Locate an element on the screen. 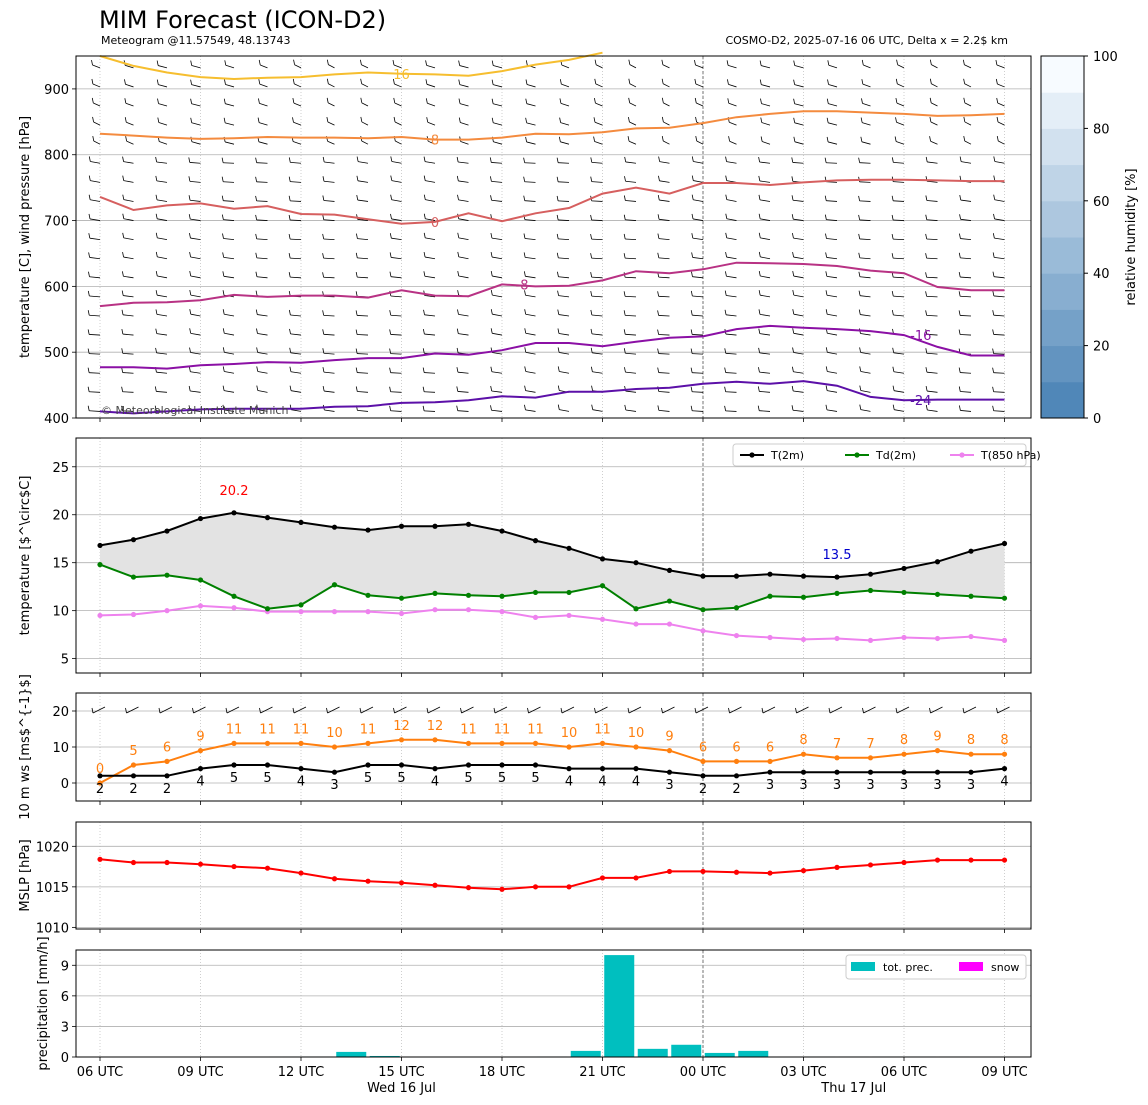 Image resolution: width=1148 pixels, height=1105 pixels. series-T(850 hPa) is located at coordinates (552, 623).